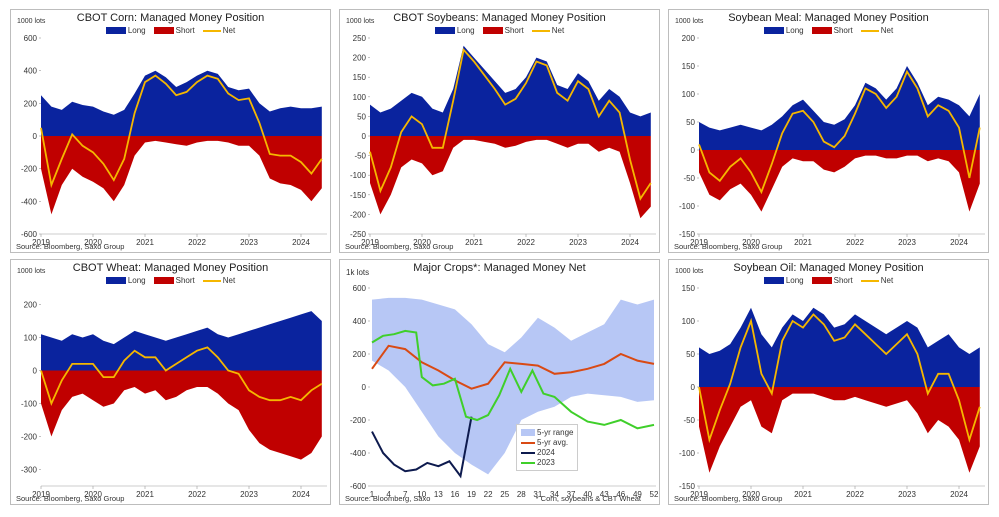 The width and height of the screenshot is (999, 517). I want to click on y-tick-label: -300, so click(29, 470).